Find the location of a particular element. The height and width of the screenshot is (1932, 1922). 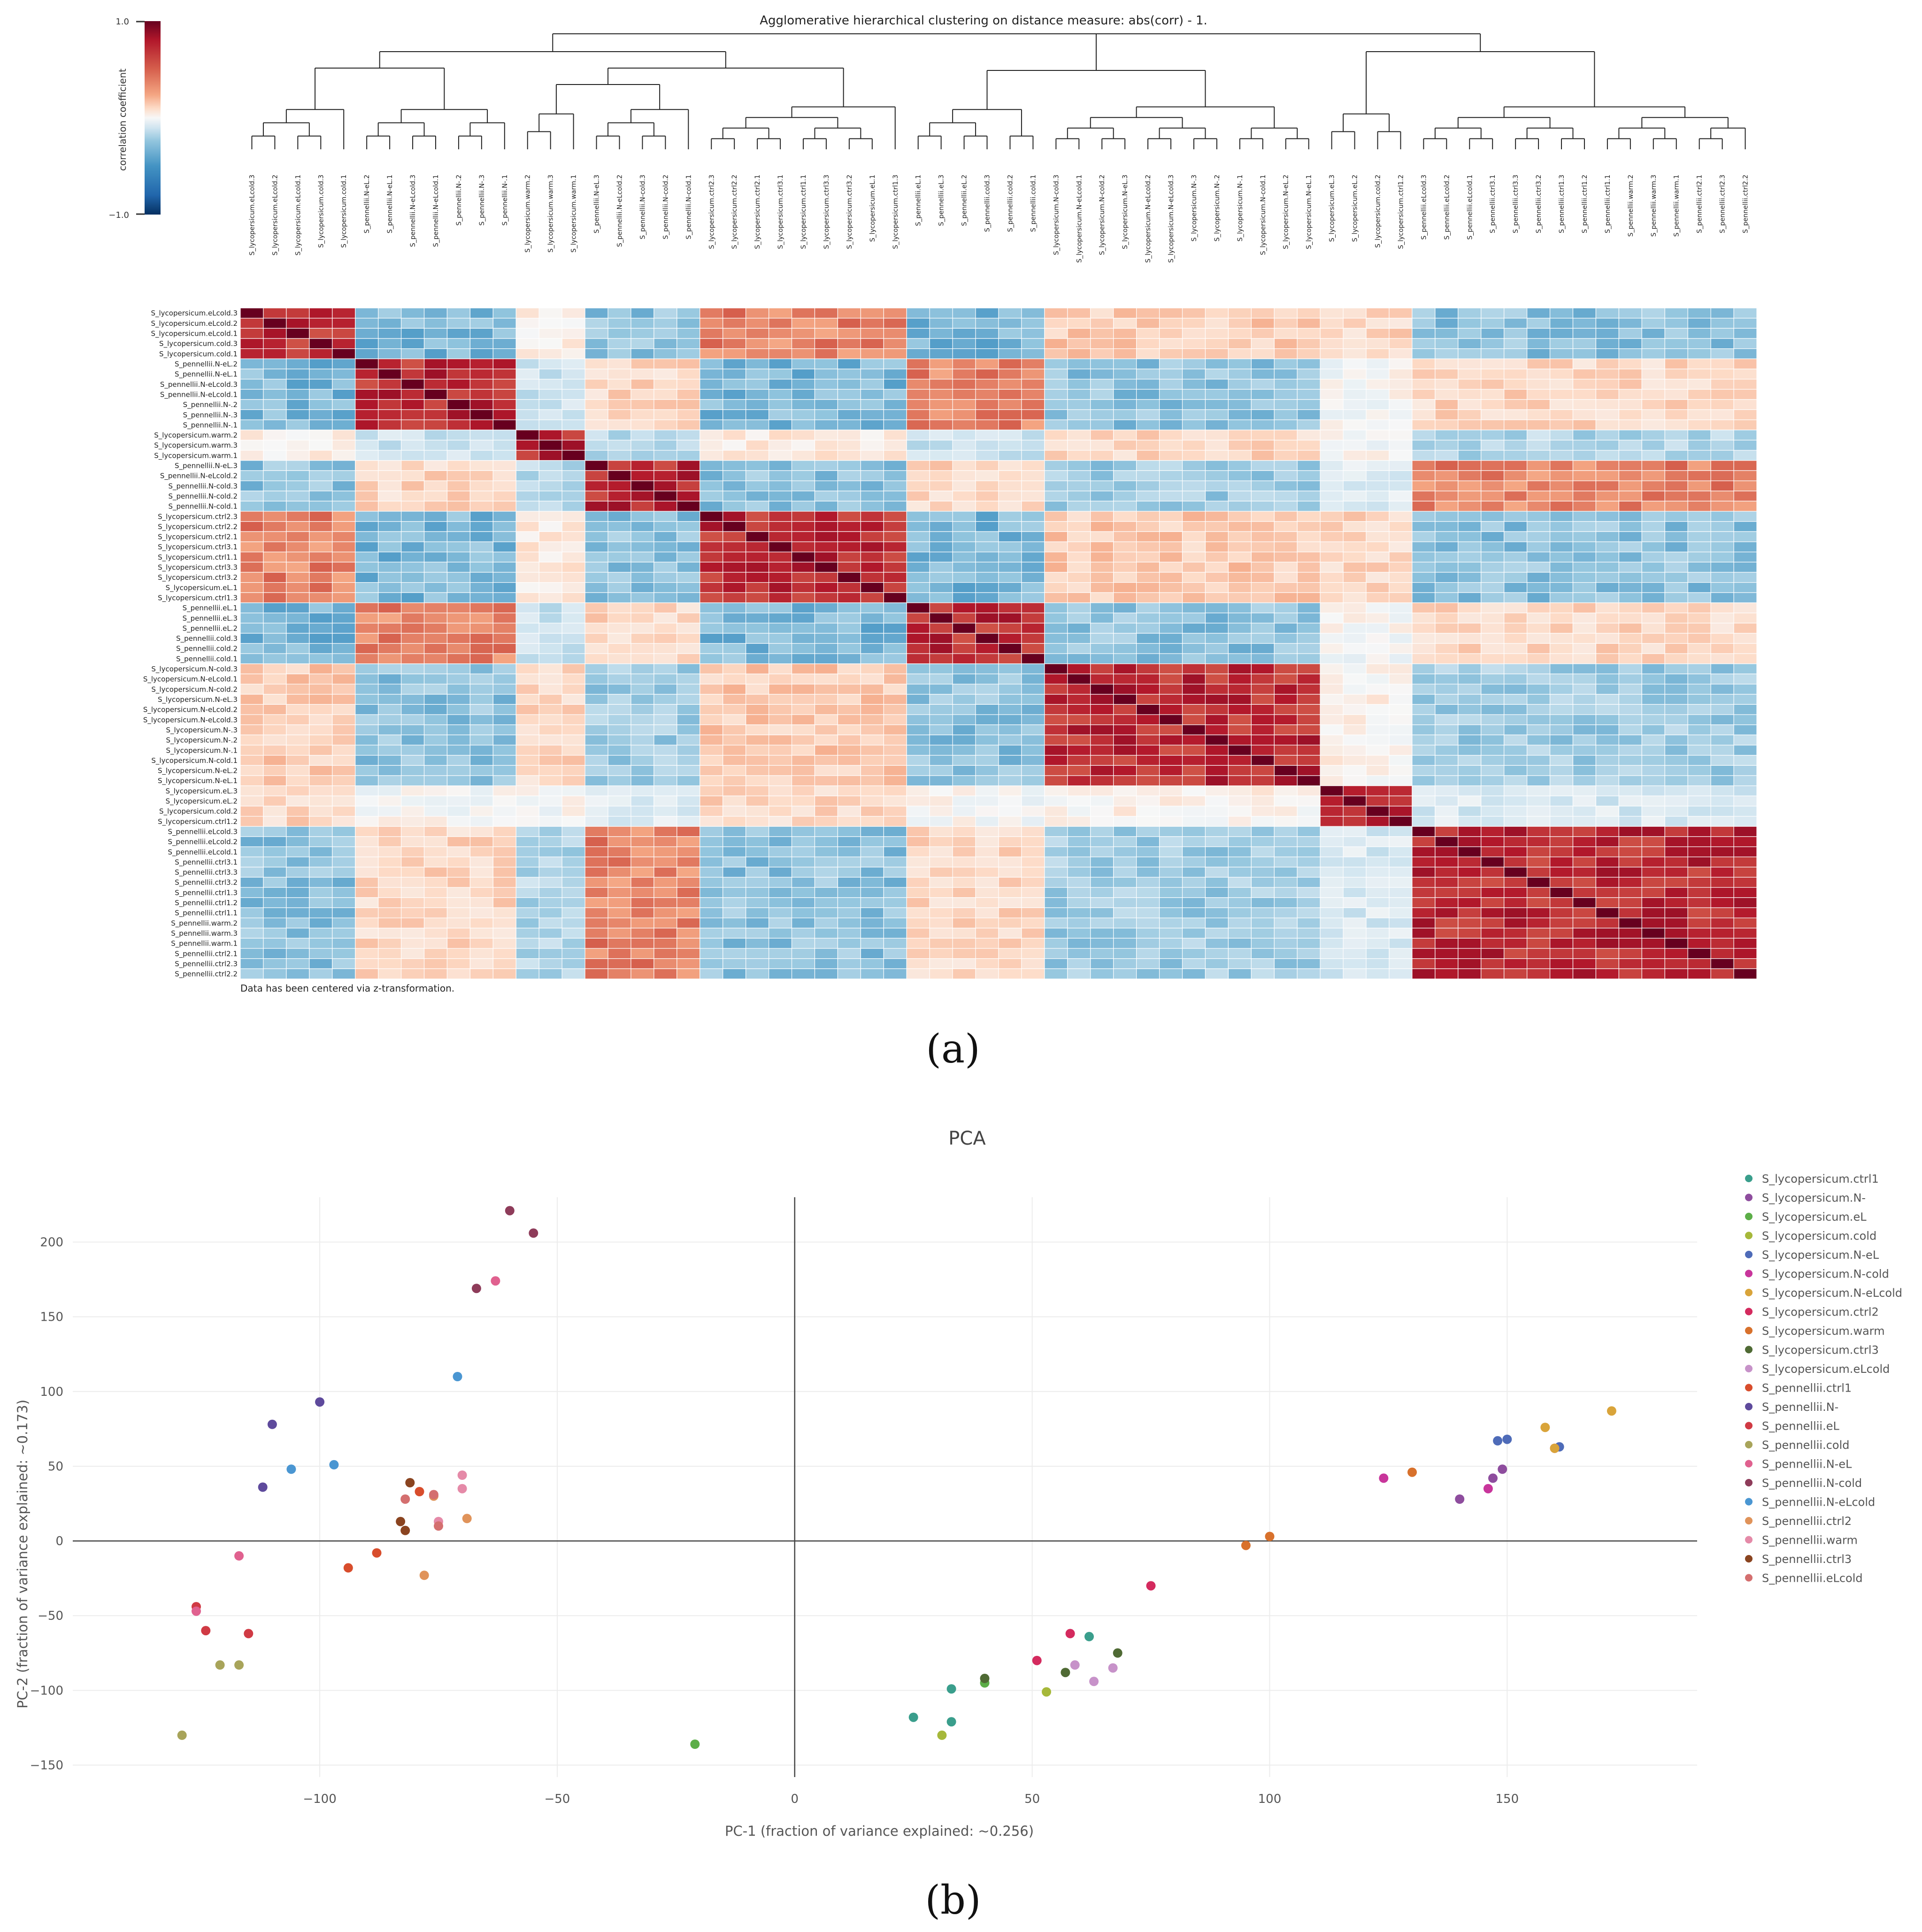

column-label: S_pennellii.ctrl1.1 is located at coordinates (1608, 204).